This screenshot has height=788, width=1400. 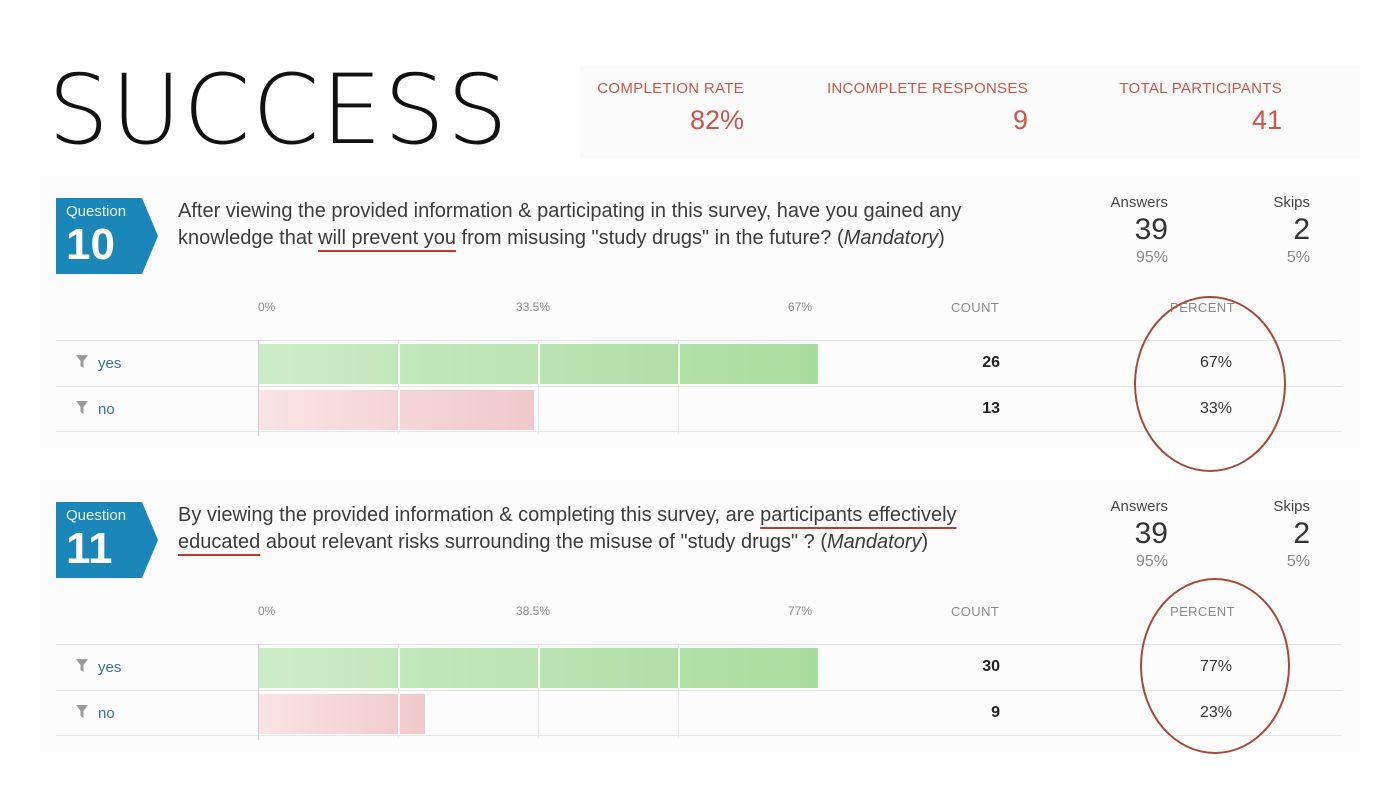 What do you see at coordinates (1200, 88) in the screenshot?
I see `stat-label: TOTAL PARTICIPANTS` at bounding box center [1200, 88].